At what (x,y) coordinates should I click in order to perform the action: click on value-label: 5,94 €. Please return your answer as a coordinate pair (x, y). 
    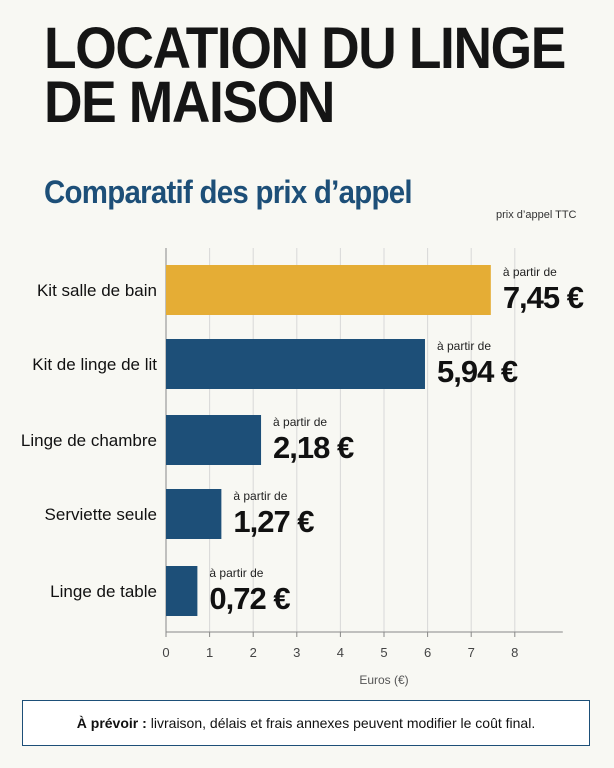
    Looking at the image, I should click on (477, 371).